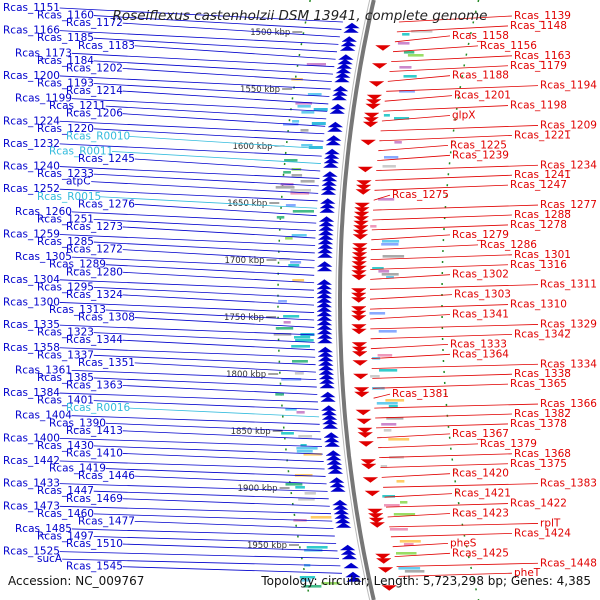 This screenshot has width=600, height=600. Describe the element at coordinates (478, 344) in the screenshot. I see `right-gene-label: Rcas_1333` at that location.